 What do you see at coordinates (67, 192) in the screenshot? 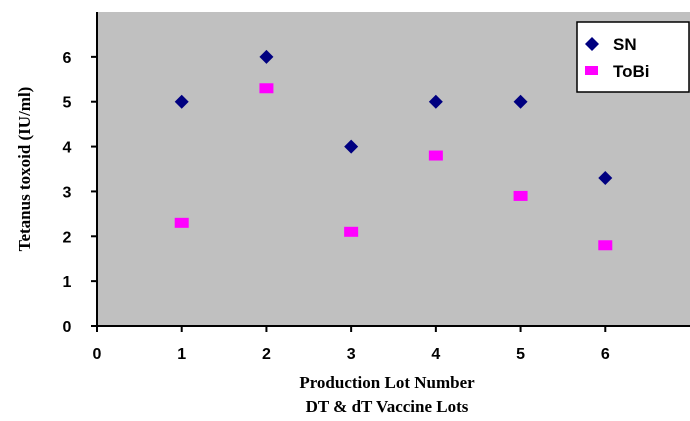
I see `y-tick-label: 3` at bounding box center [67, 192].